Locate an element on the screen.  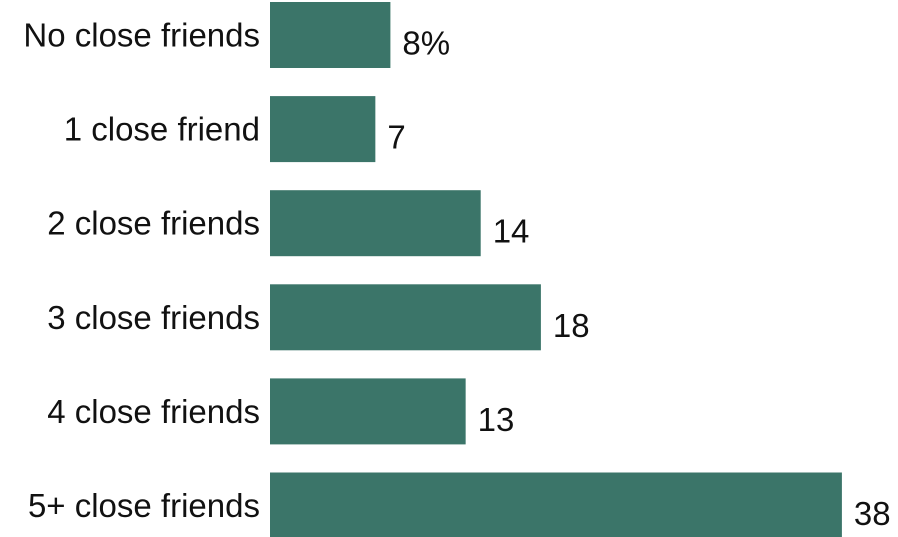
value-label: 8% is located at coordinates (426, 43).